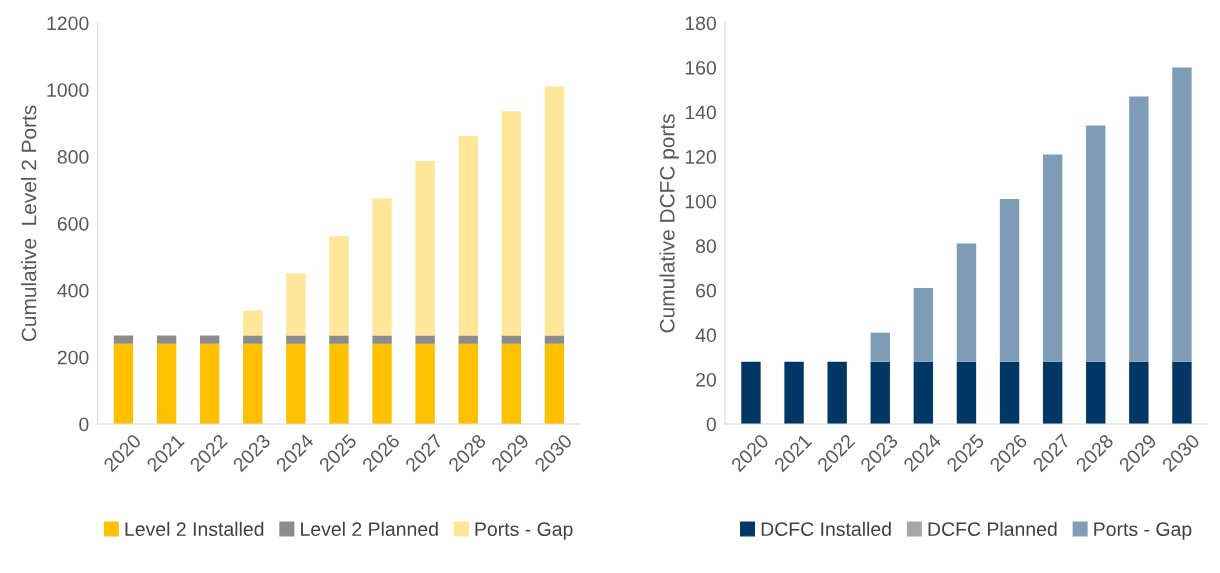  What do you see at coordinates (68, 90) in the screenshot?
I see `y-tick-label: 1000` at bounding box center [68, 90].